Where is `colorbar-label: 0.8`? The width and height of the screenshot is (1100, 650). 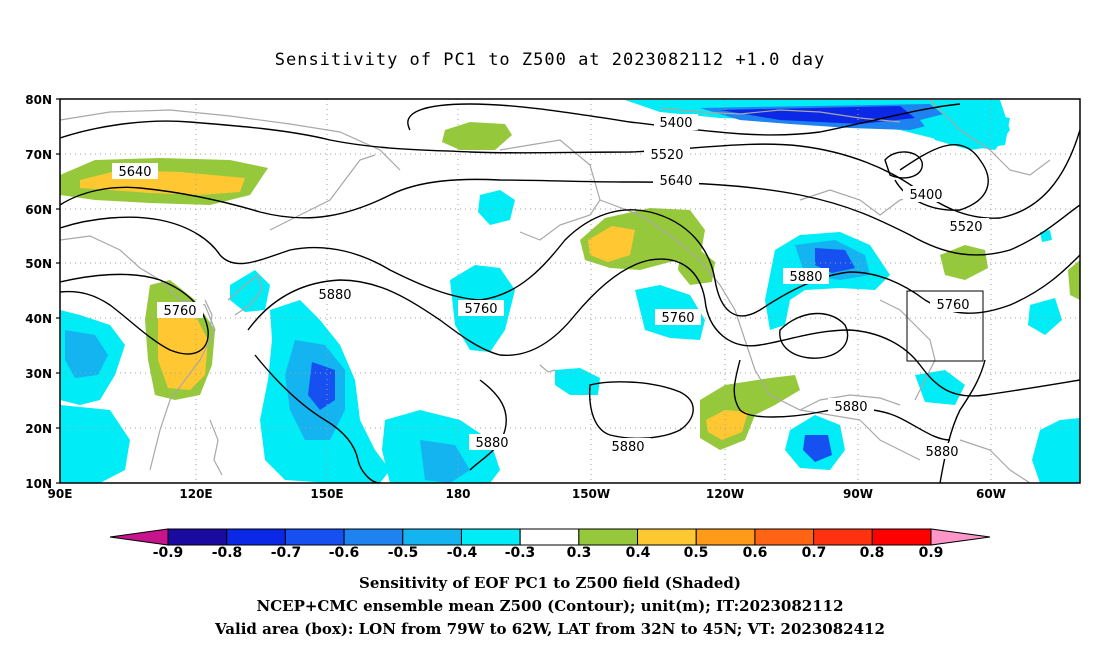 colorbar-label: 0.8 is located at coordinates (872, 553).